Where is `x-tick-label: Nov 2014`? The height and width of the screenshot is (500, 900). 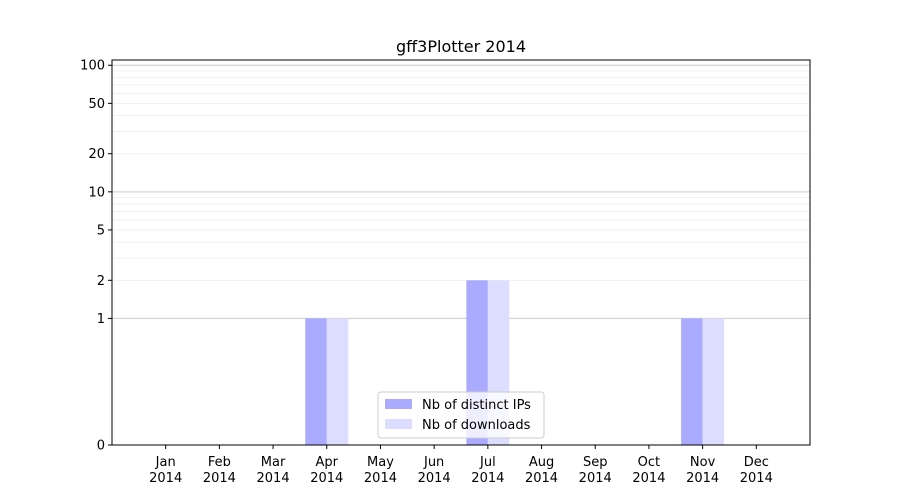
x-tick-label: Nov 2014 is located at coordinates (702, 470).